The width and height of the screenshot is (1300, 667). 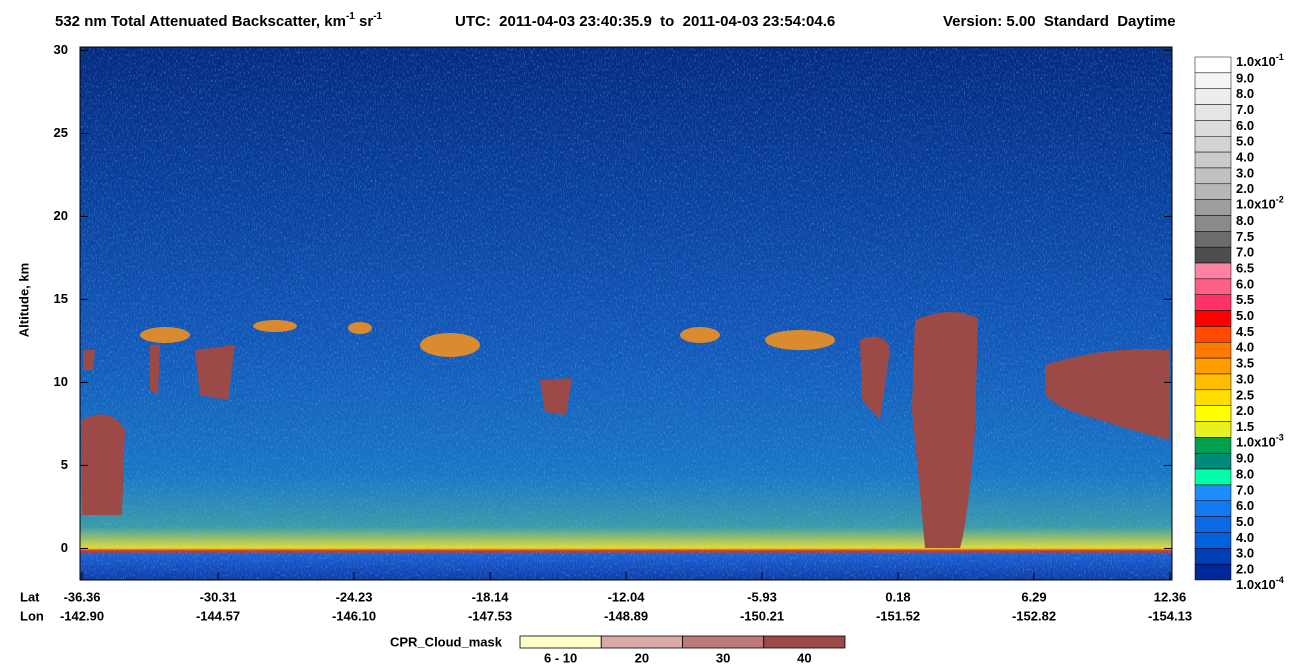 I want to click on y-tick-label: 5, so click(x=64, y=464).